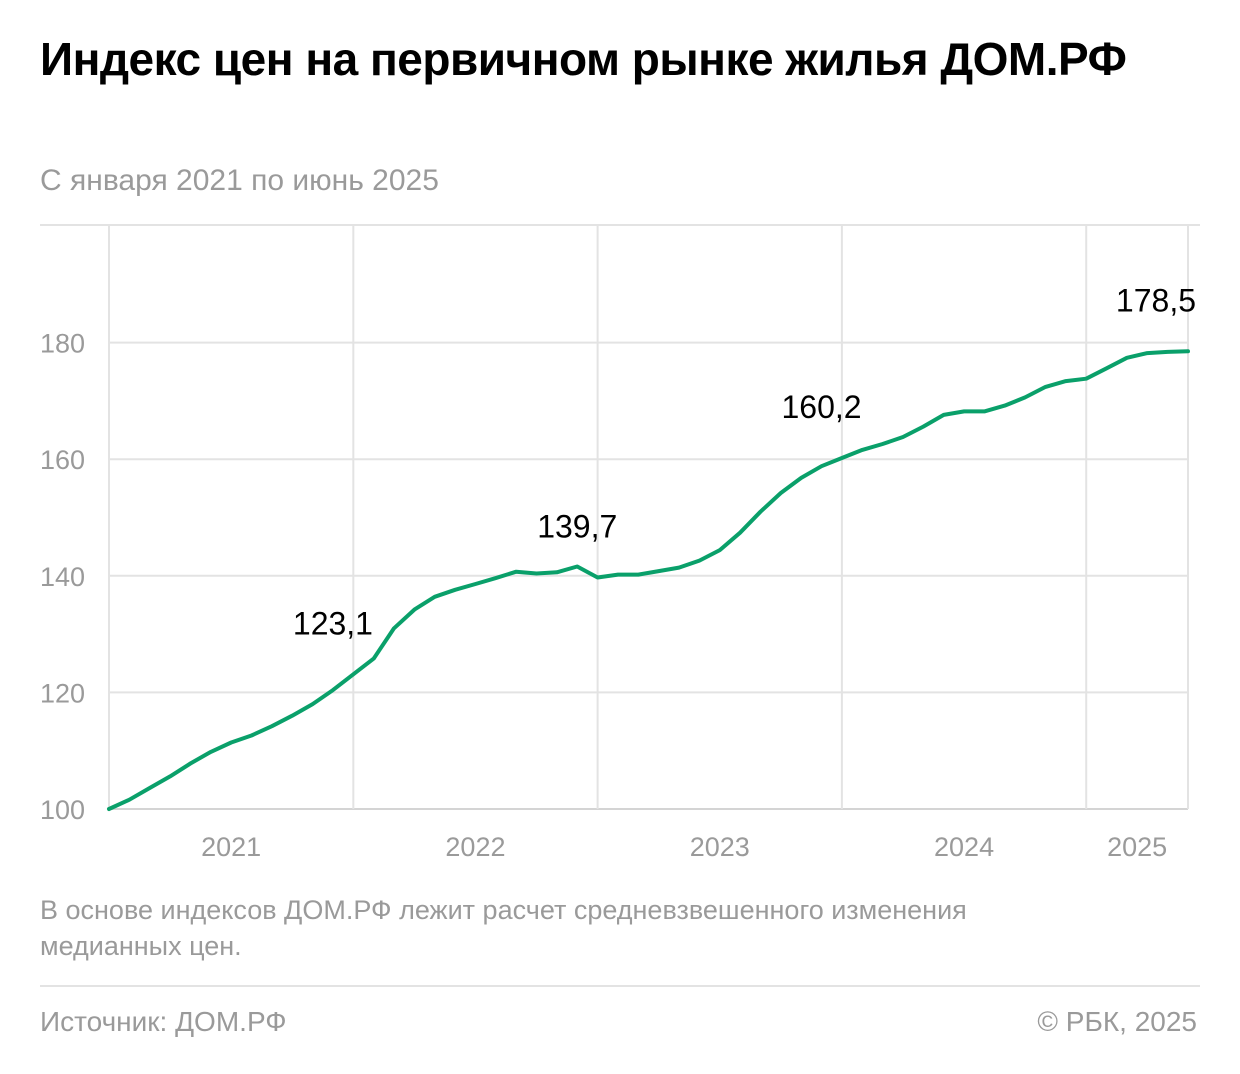  Describe the element at coordinates (1117, 1021) in the screenshot. I see `copyright-label: © РБК, 2025` at that location.